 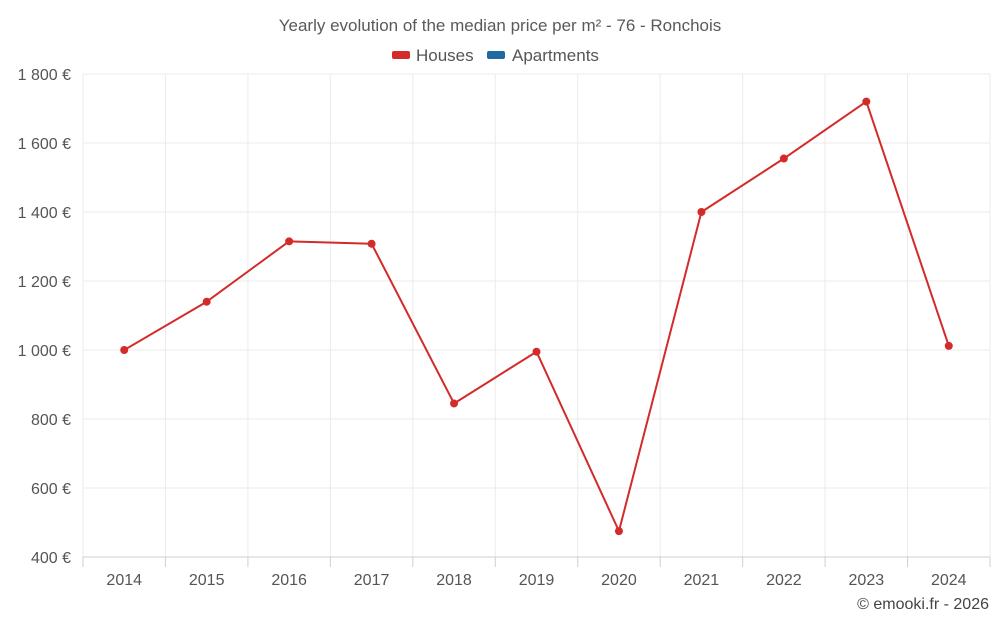 What do you see at coordinates (948, 345) in the screenshot?
I see `data-point-houses-2024` at bounding box center [948, 345].